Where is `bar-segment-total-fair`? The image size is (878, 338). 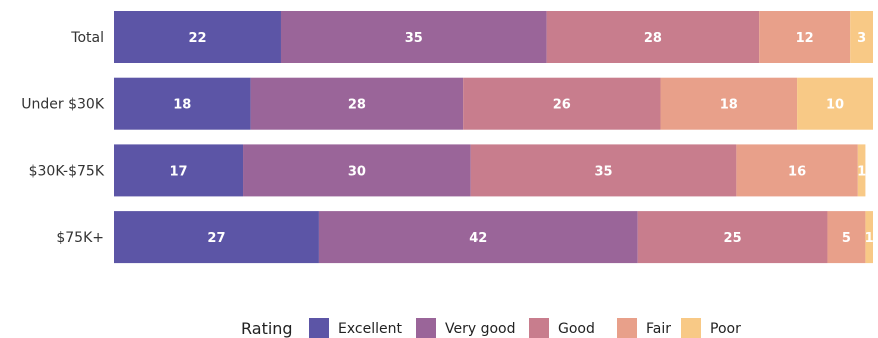 bar-segment-total-fair is located at coordinates (805, 37).